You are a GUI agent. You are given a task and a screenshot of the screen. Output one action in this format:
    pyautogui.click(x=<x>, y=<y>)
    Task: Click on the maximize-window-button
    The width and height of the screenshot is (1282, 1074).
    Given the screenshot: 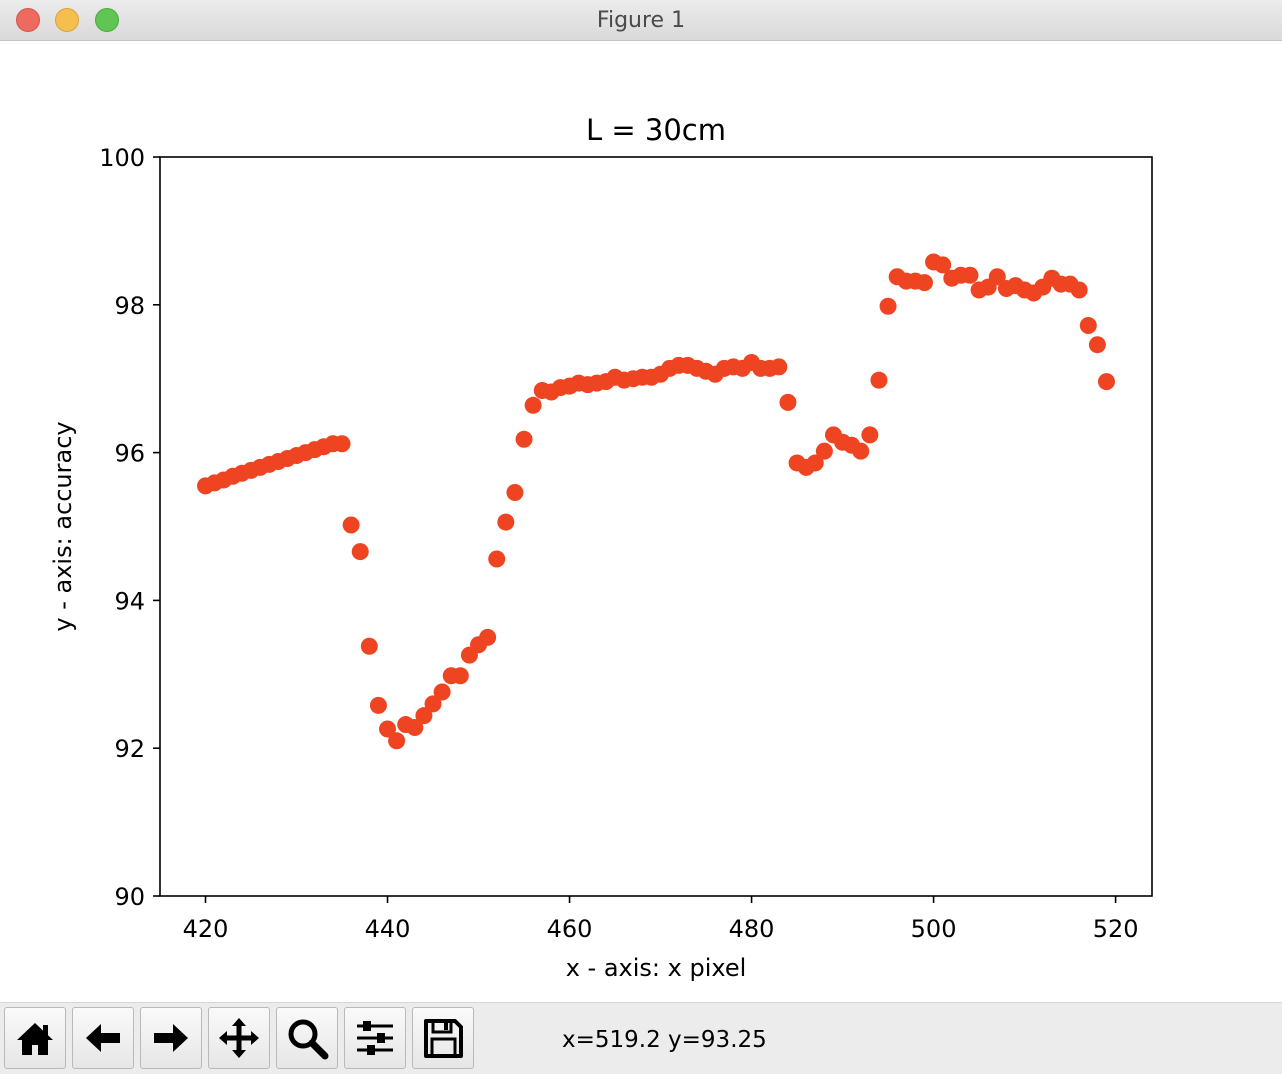 What is the action you would take?
    pyautogui.click(x=107, y=20)
    